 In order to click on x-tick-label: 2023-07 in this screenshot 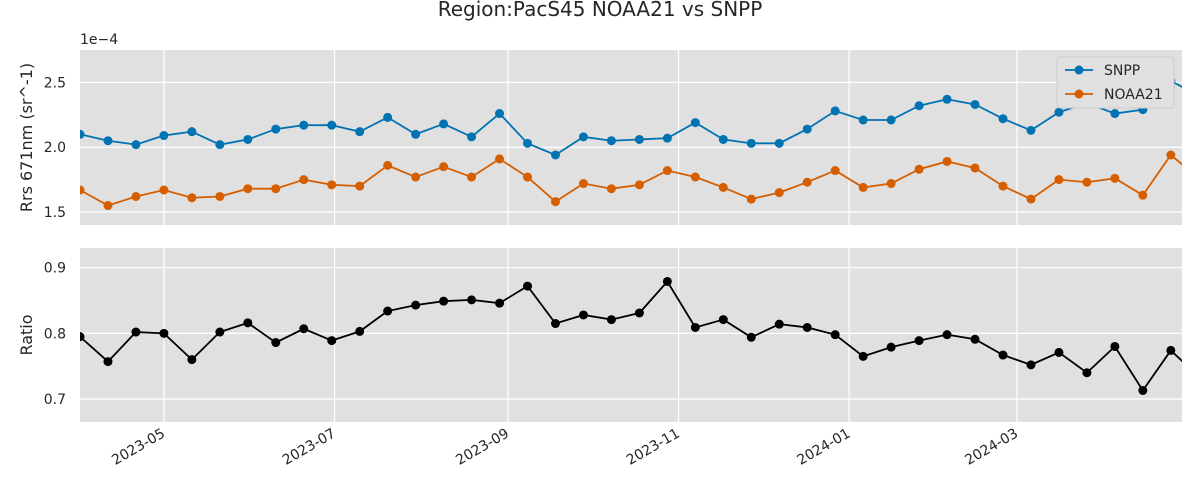, I will do `click(309, 447)`.